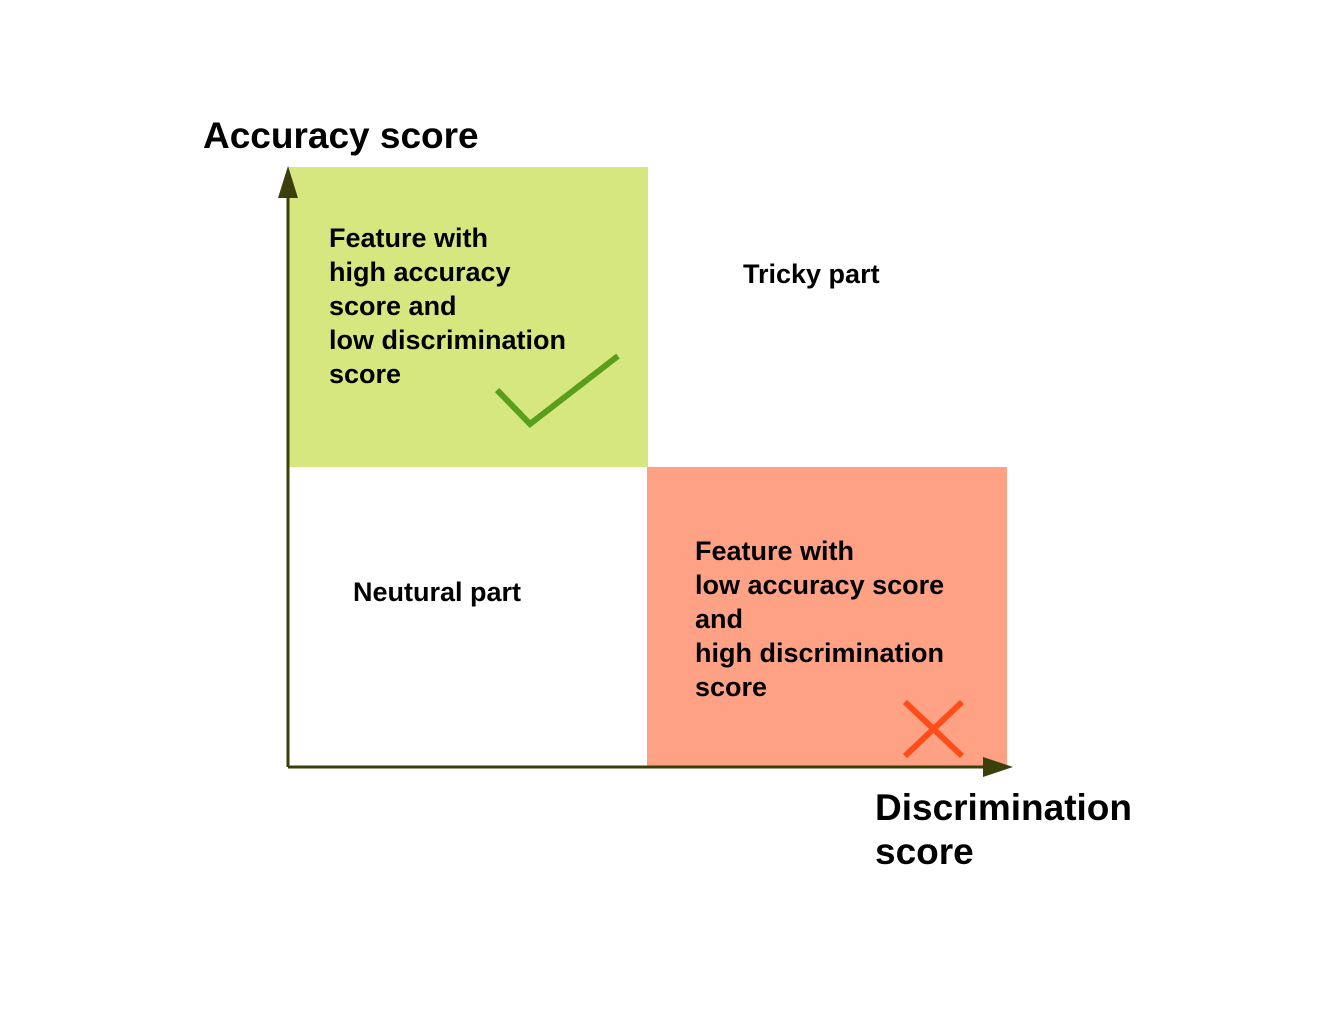 This screenshot has height=1020, width=1320. Describe the element at coordinates (820, 653) in the screenshot. I see `bad-feature-line: high discrimination` at that location.